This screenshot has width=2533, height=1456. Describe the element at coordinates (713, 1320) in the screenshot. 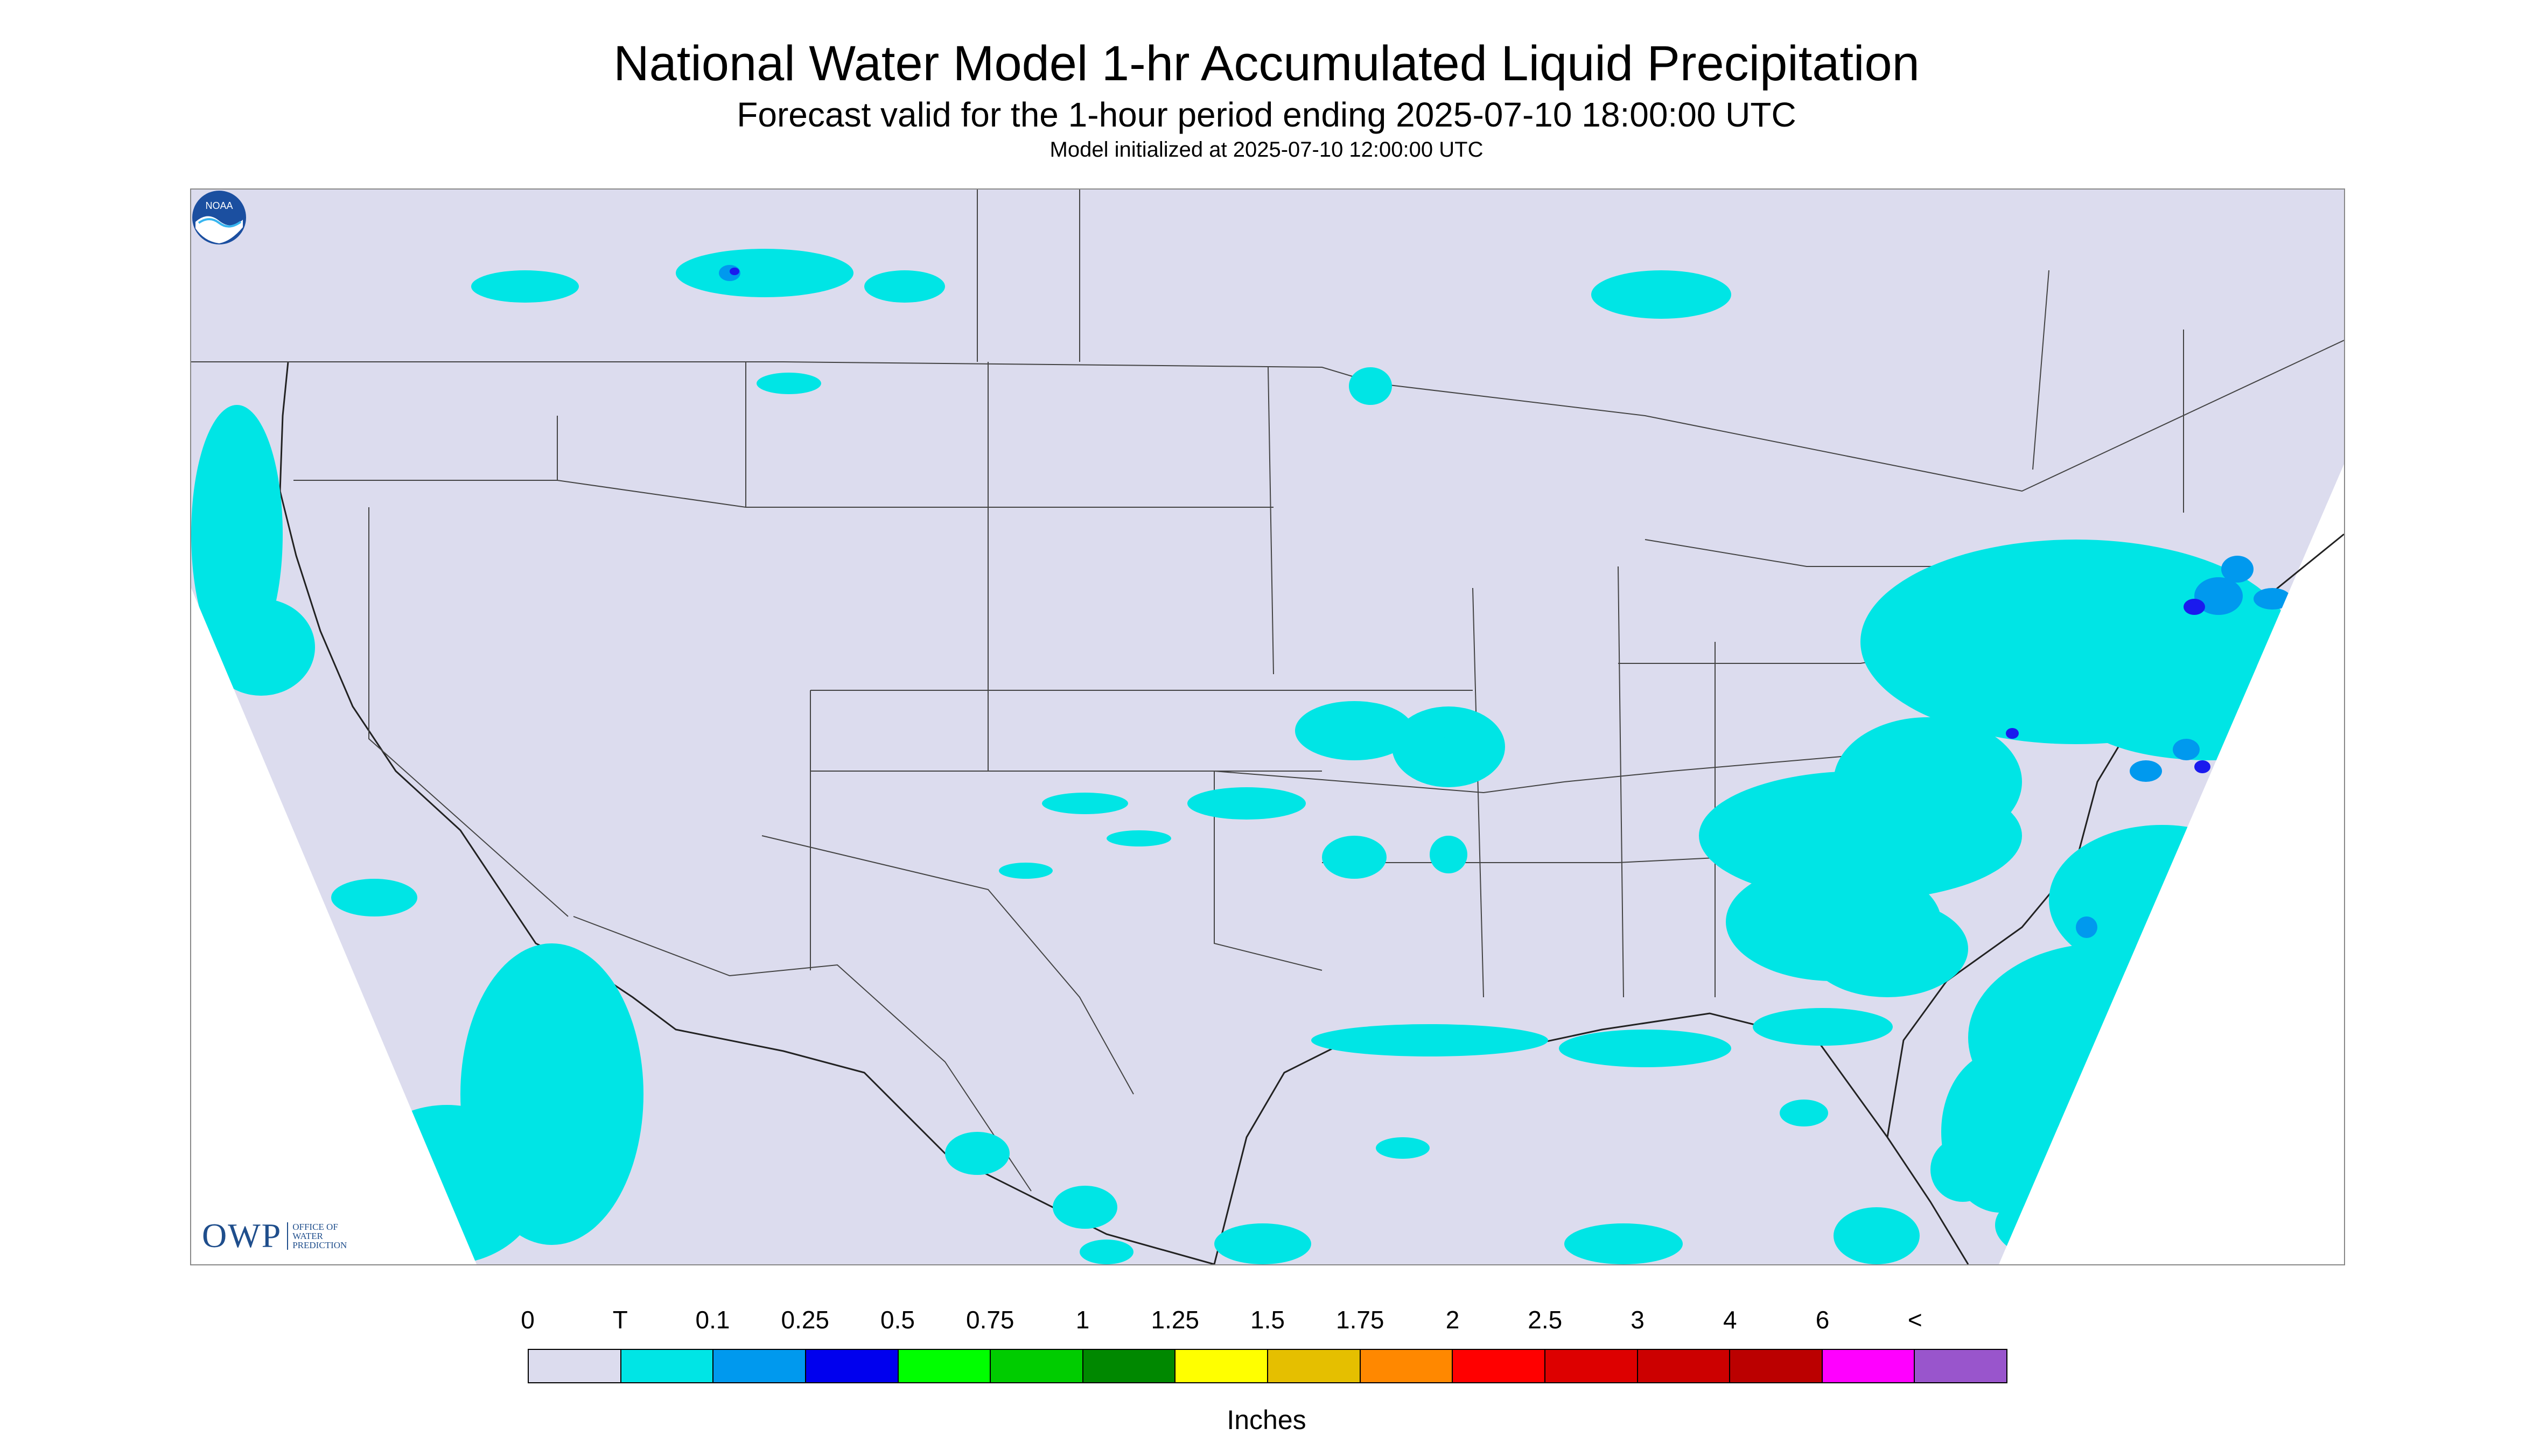

I see `legend-tick-label: 0.1` at that location.